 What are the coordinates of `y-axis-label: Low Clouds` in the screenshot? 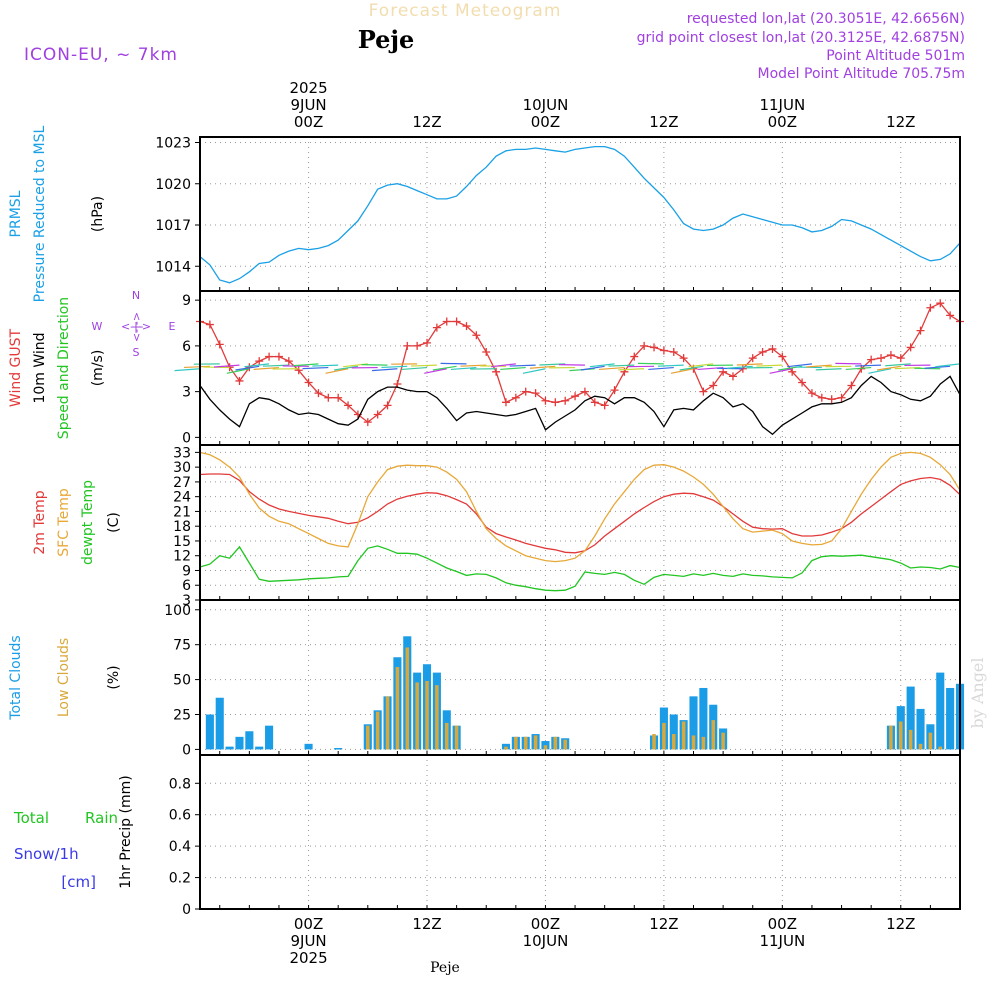 It's located at (64, 677).